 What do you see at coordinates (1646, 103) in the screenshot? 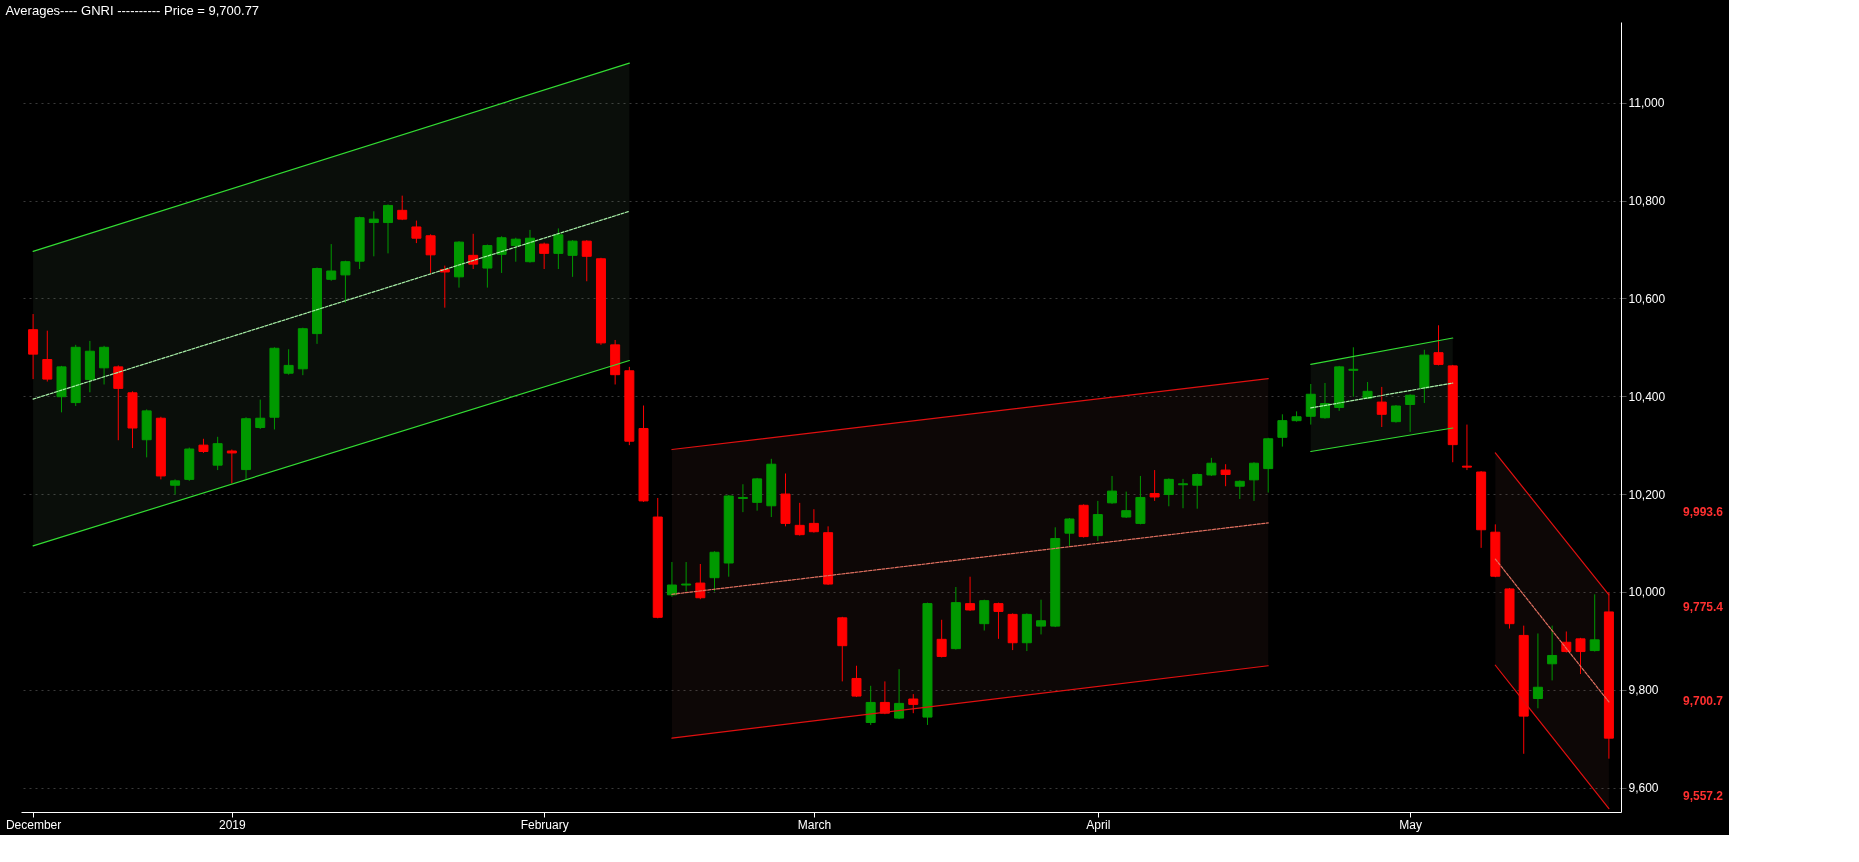
I see `y-tick-label: 11,000` at bounding box center [1646, 103].